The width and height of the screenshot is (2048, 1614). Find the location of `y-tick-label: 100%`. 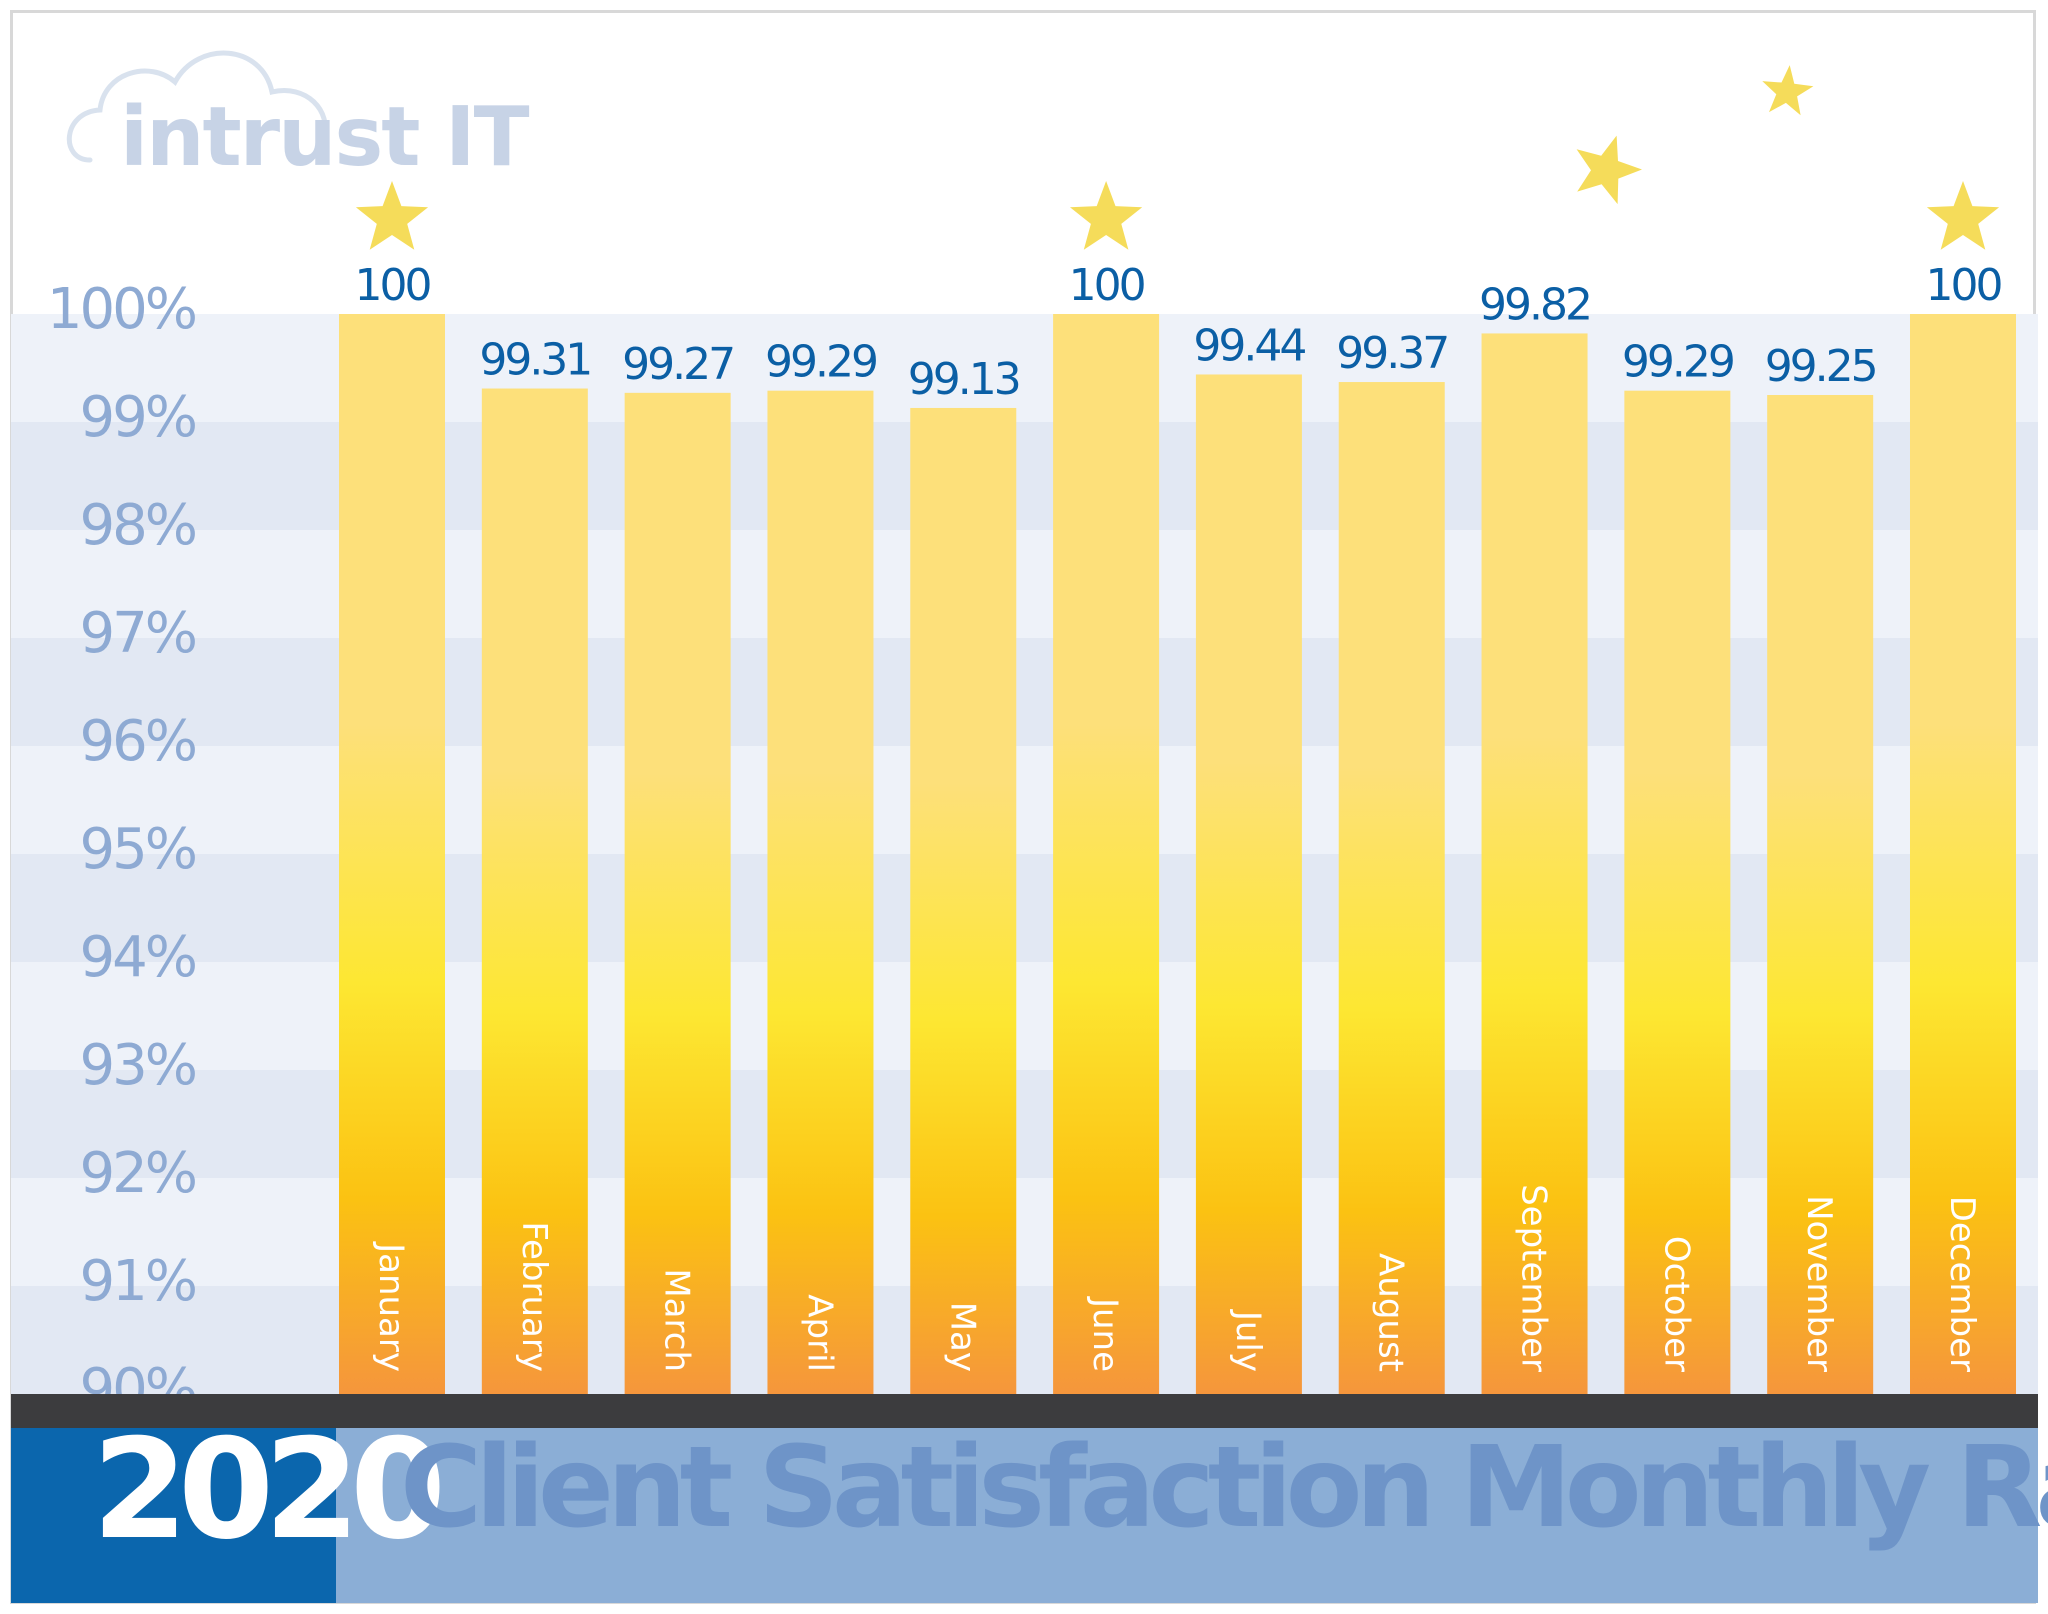

y-tick-label: 100% is located at coordinates (121, 309).